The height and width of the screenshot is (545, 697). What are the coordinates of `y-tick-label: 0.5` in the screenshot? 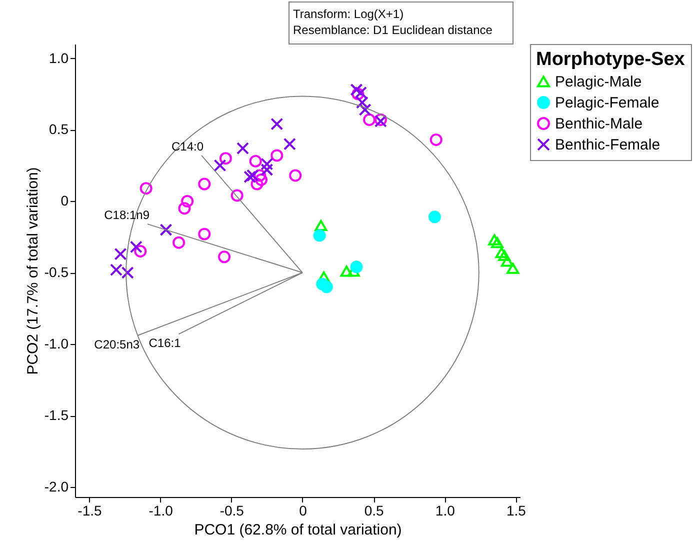 It's located at (59, 129).